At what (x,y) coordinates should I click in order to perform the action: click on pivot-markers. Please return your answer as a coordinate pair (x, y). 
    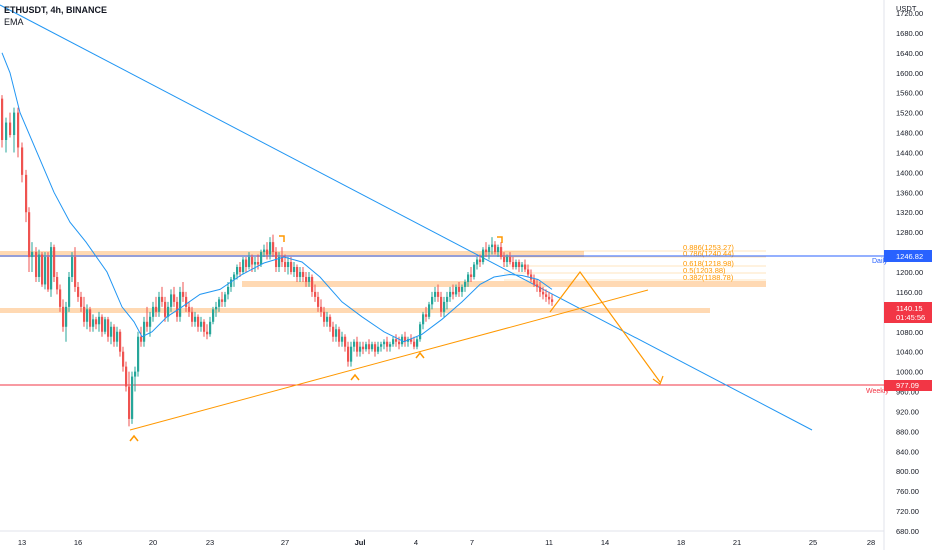
    Looking at the image, I should click on (316, 338).